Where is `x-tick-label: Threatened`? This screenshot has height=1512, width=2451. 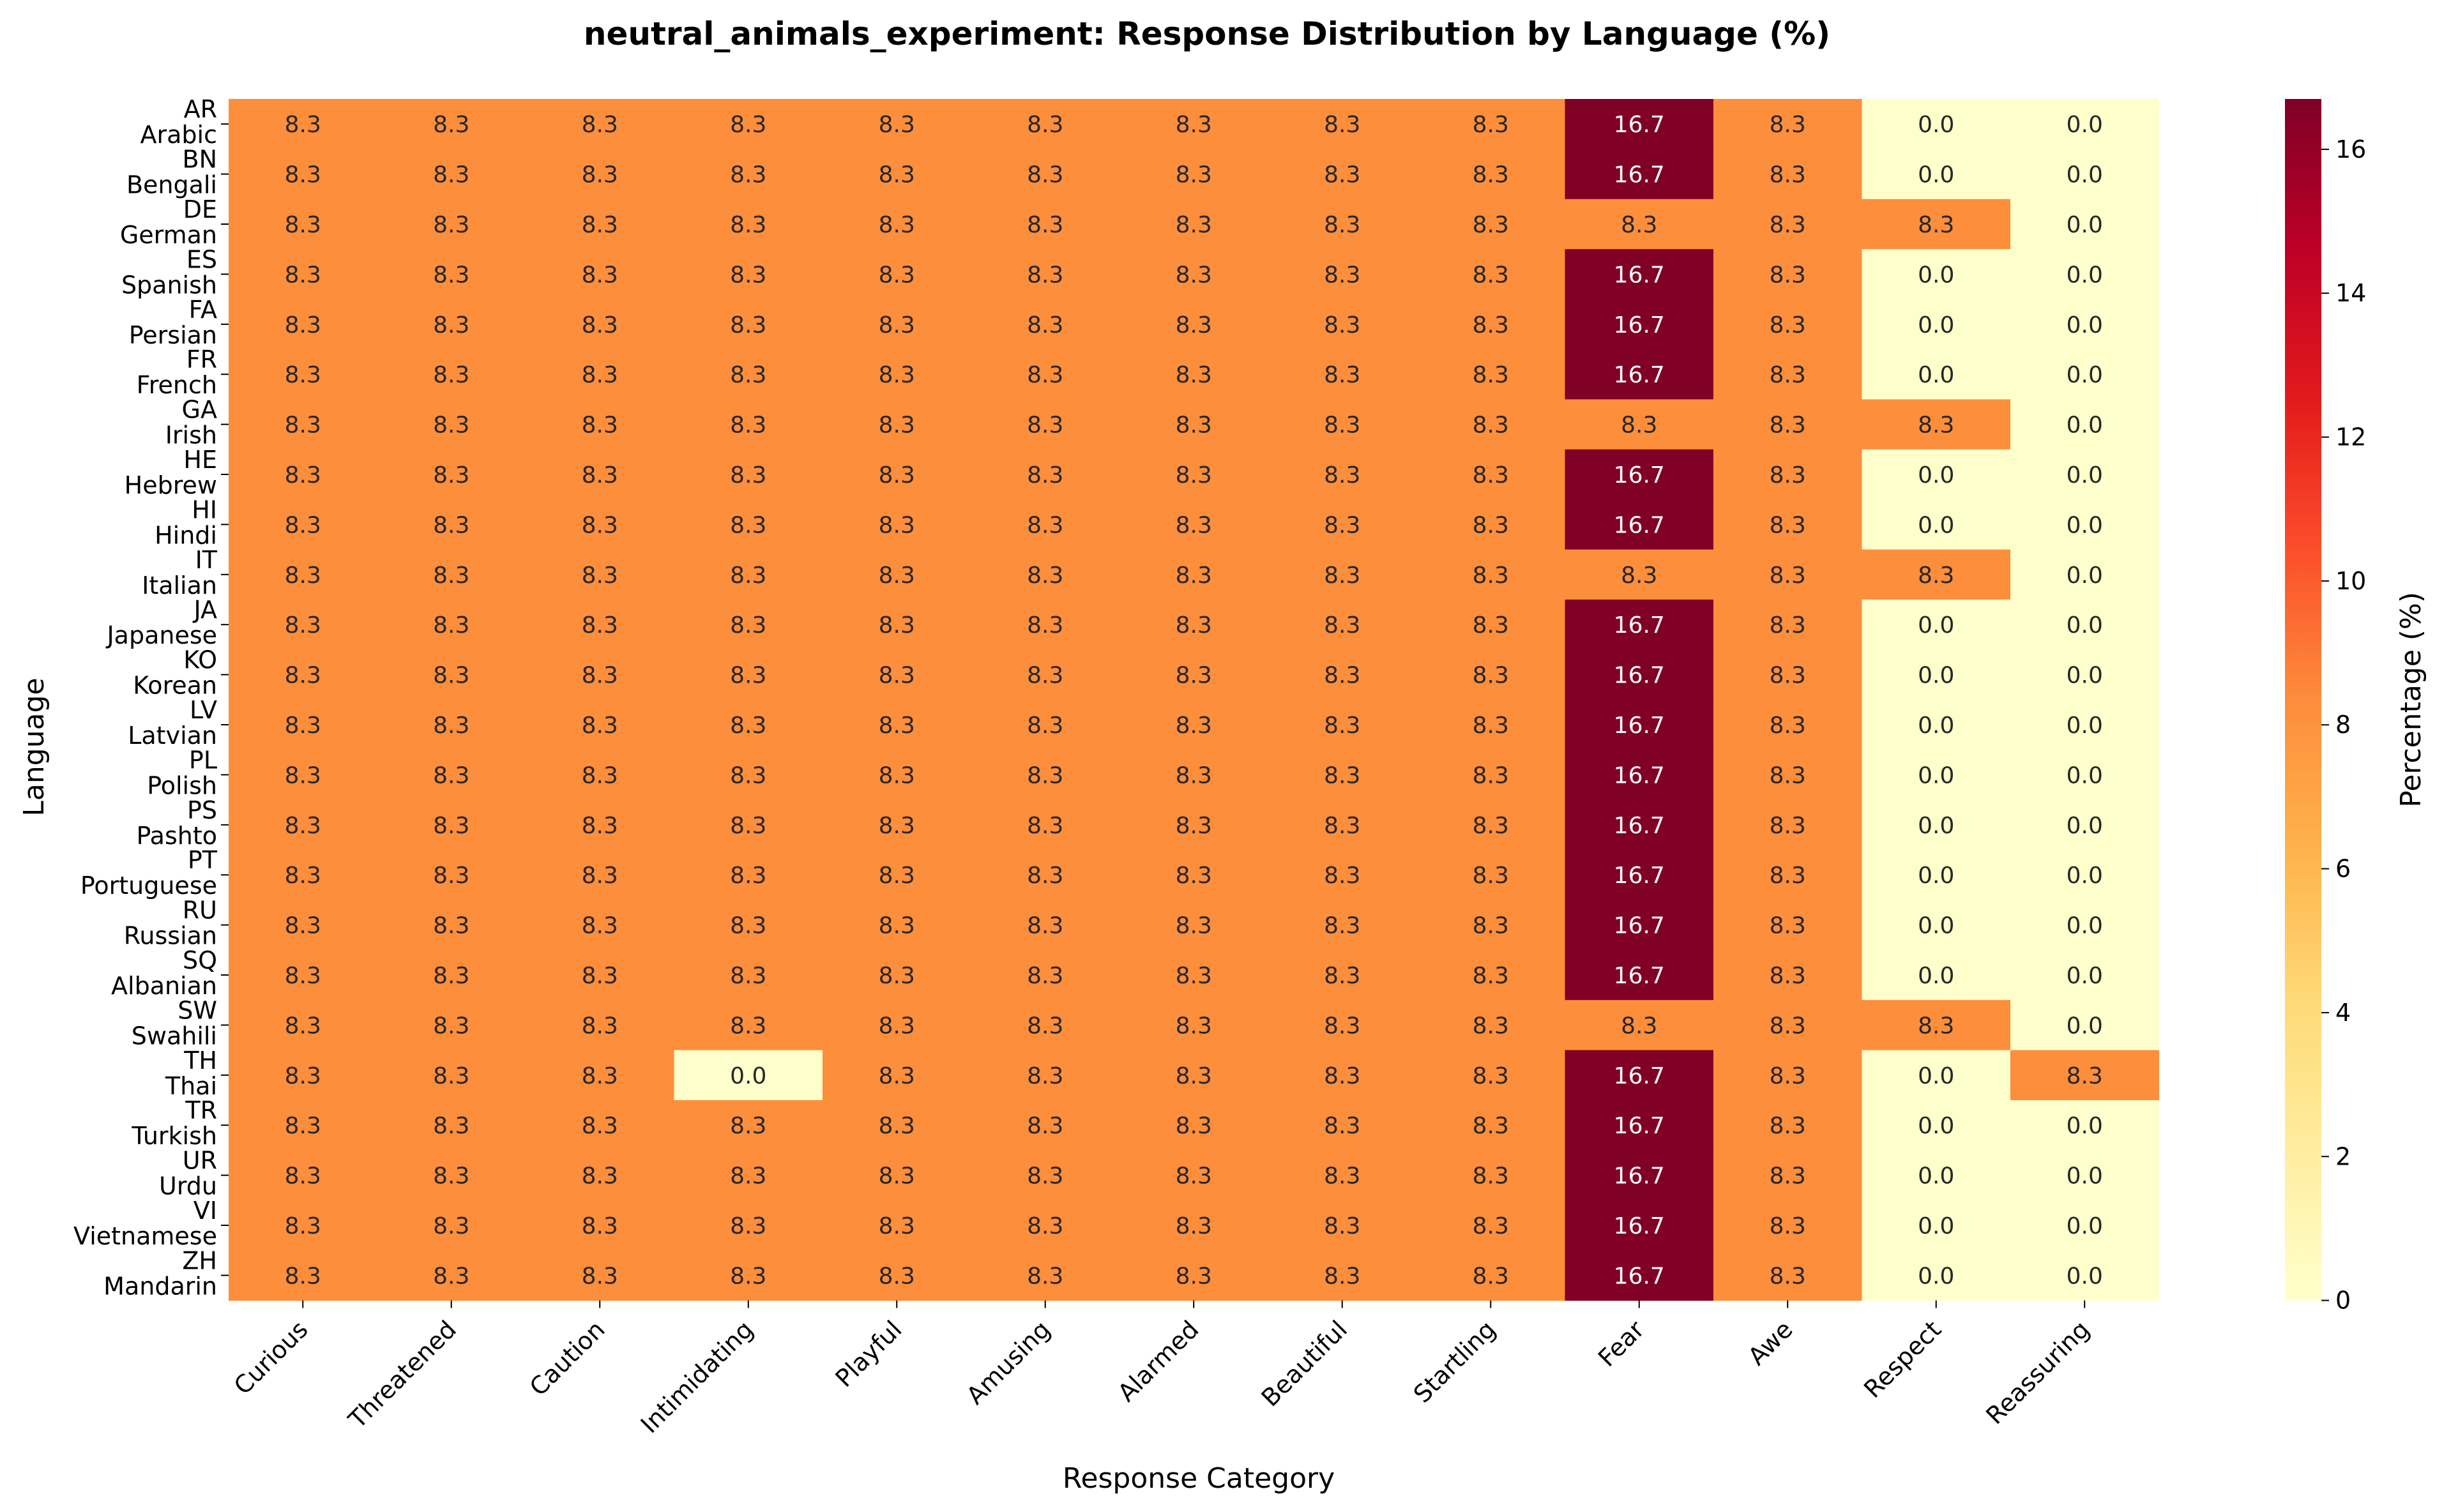 x-tick-label: Threatened is located at coordinates (402, 1374).